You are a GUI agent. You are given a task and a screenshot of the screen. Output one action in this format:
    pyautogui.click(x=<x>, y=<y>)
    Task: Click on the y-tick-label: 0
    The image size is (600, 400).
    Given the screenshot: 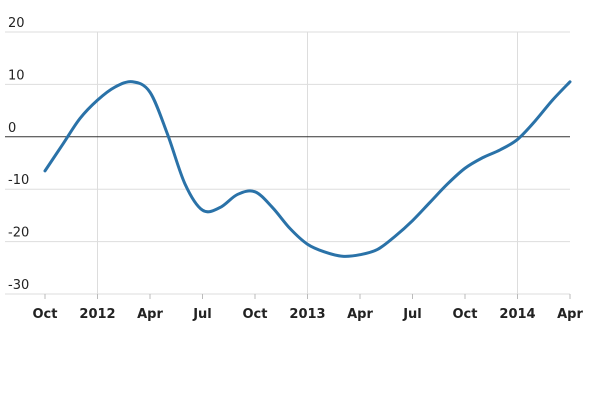 What is the action you would take?
    pyautogui.click(x=12, y=128)
    